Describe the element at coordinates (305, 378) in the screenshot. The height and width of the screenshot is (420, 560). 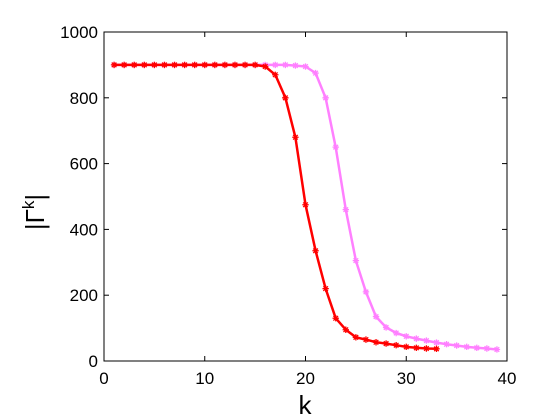
I see `x-tick-label: 20` at that location.